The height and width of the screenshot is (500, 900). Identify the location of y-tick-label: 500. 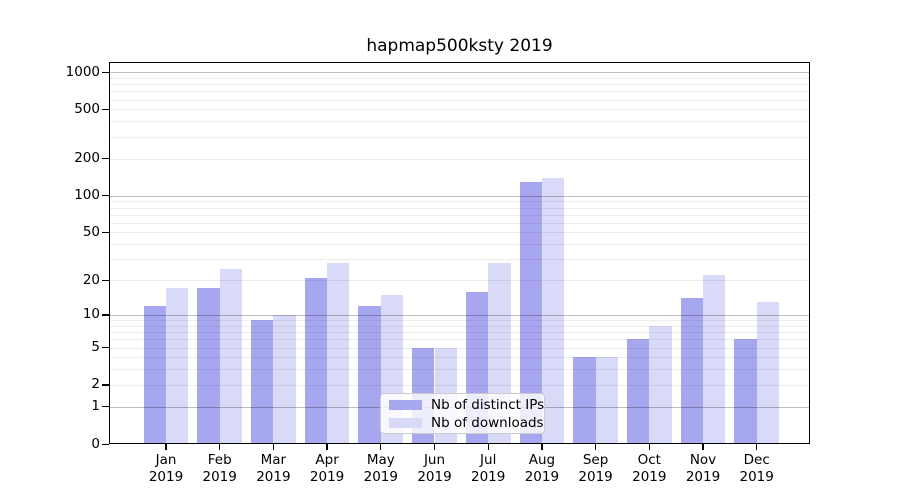
(87, 108).